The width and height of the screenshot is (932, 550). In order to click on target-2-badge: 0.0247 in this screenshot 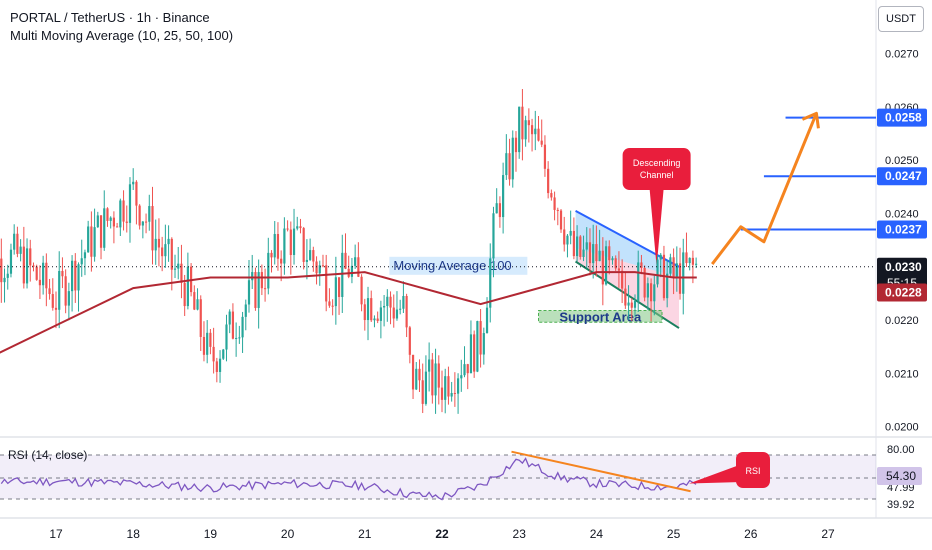, I will do `click(903, 176)`.